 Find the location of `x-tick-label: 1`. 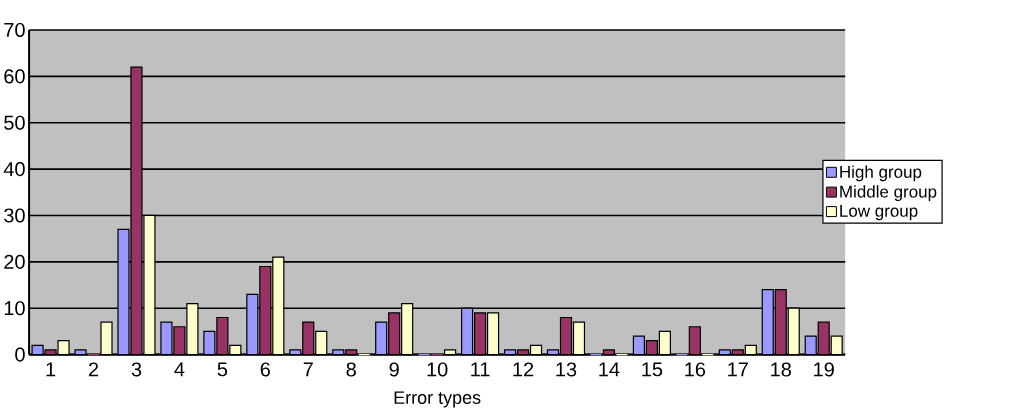

x-tick-label: 1 is located at coordinates (51, 369).